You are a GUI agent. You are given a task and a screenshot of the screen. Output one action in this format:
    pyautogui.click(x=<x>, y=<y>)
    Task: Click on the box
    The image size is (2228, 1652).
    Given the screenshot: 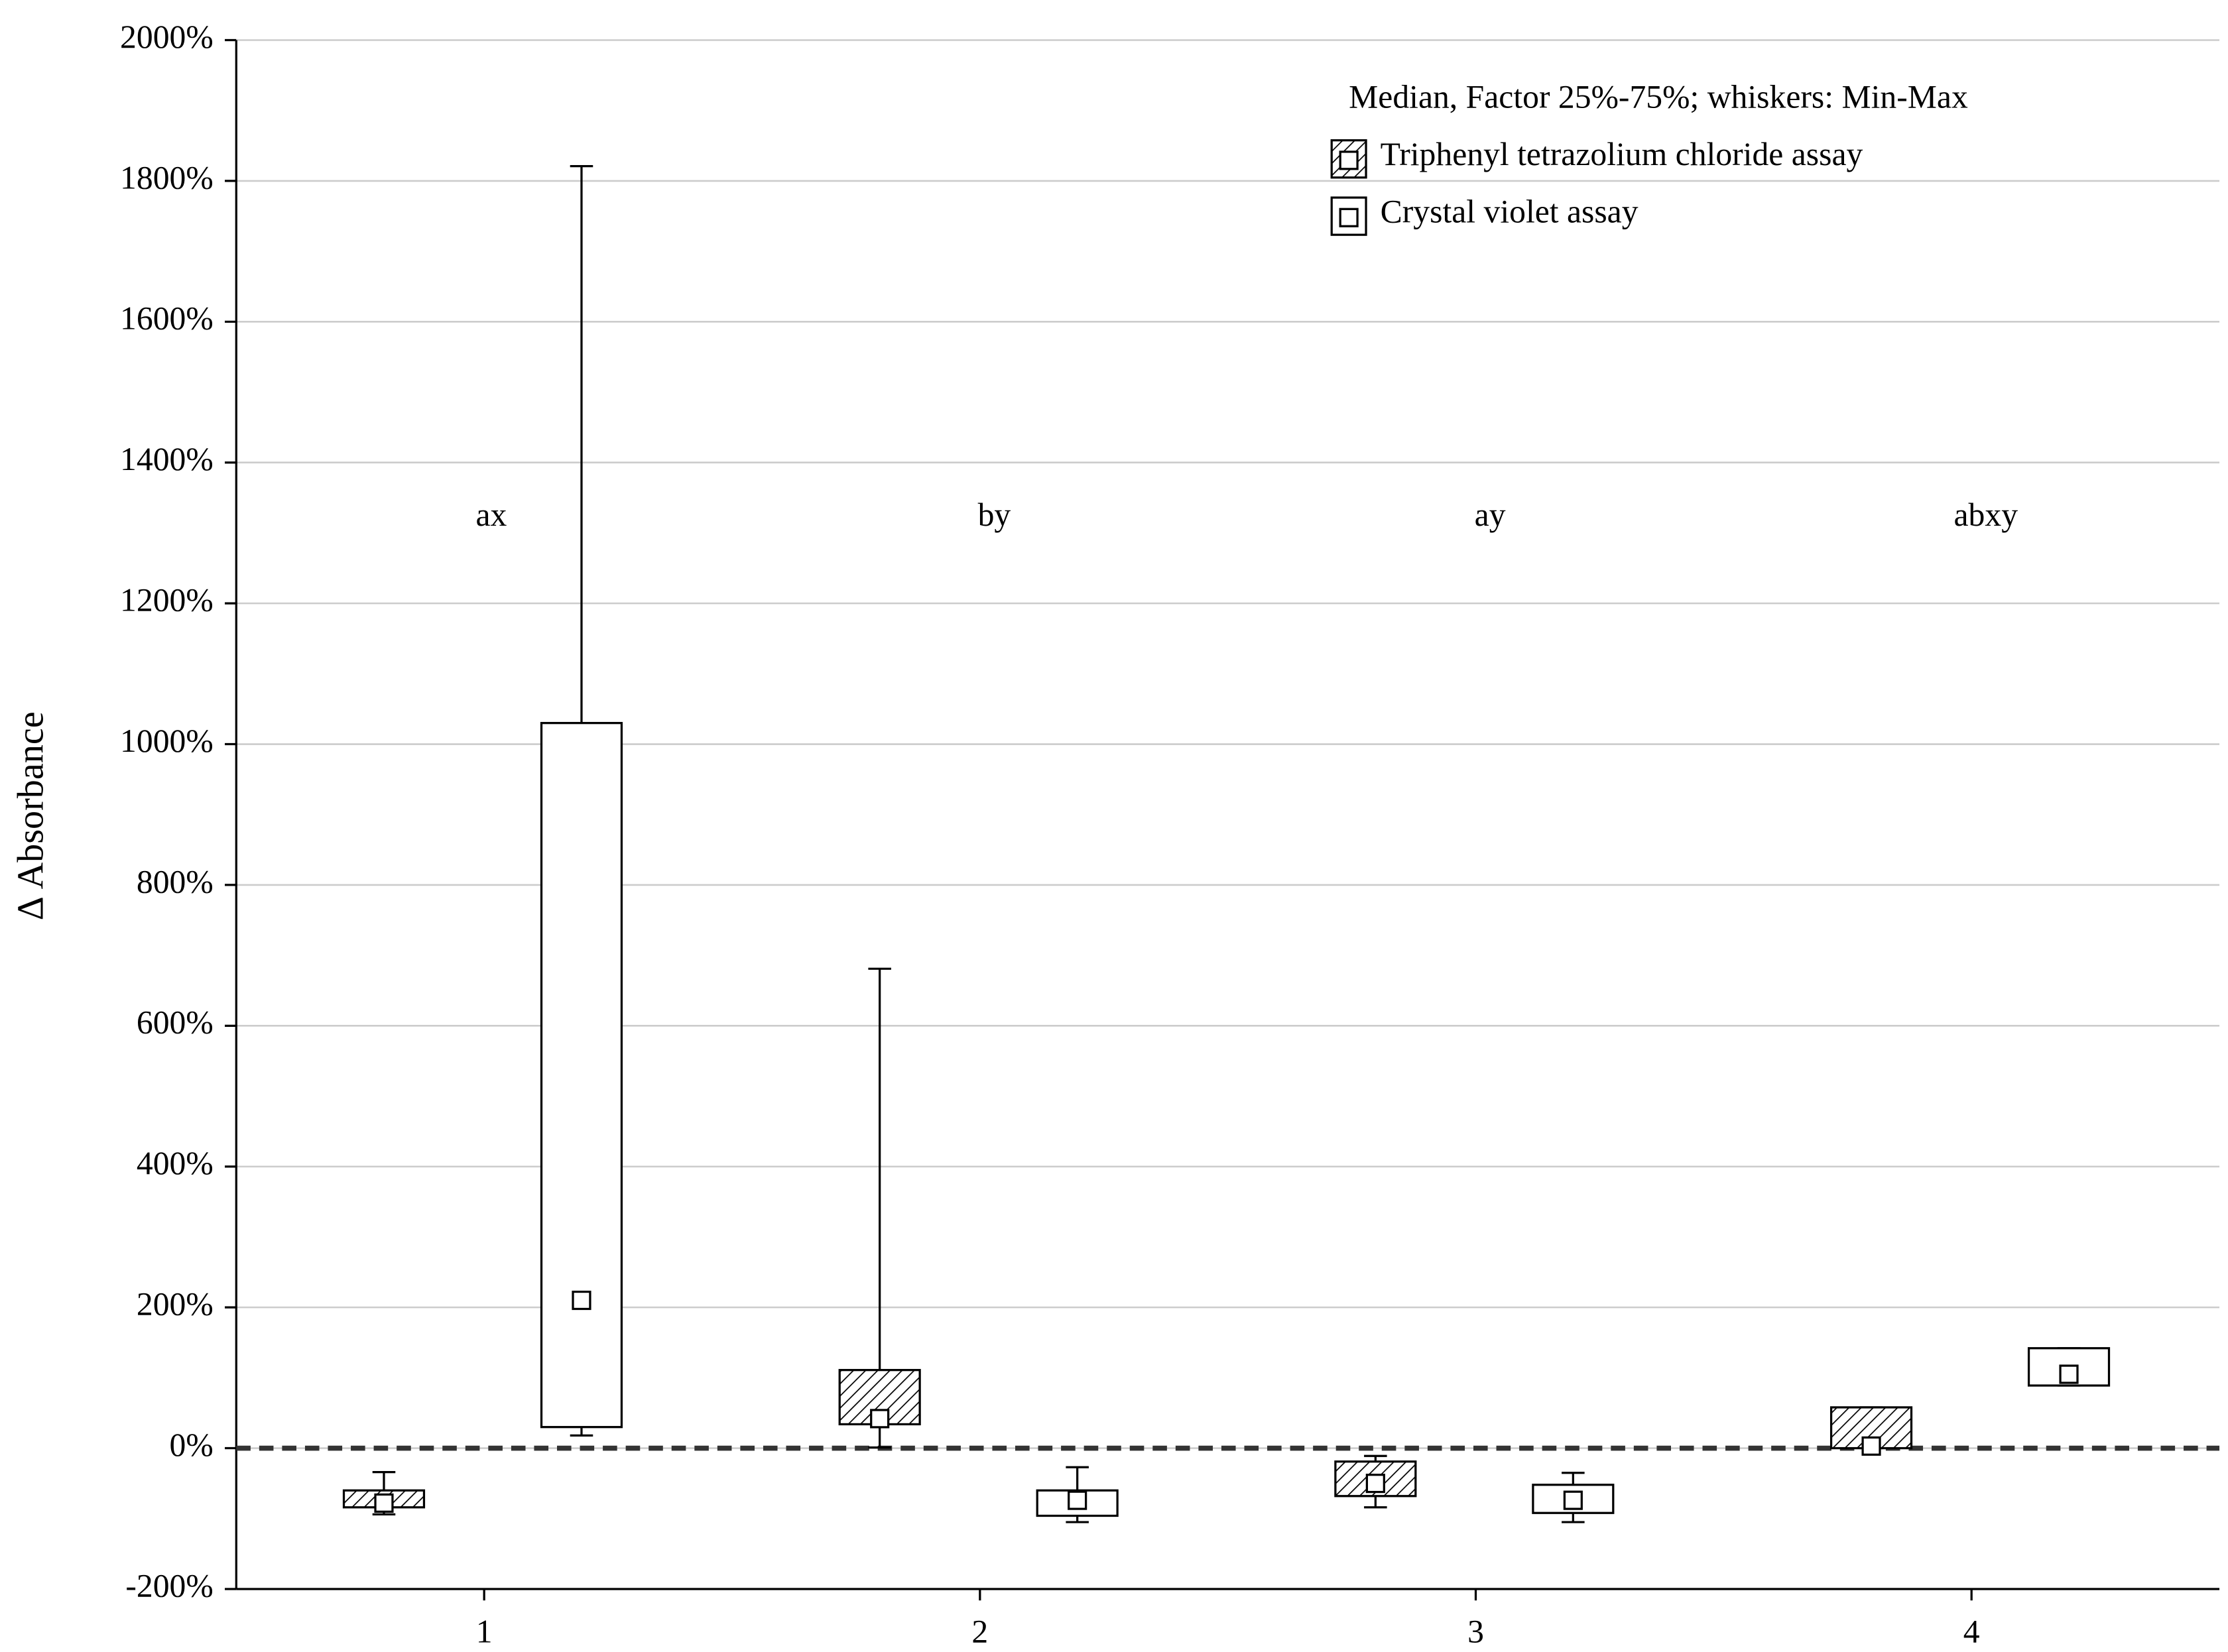 What is the action you would take?
    pyautogui.click(x=581, y=1075)
    